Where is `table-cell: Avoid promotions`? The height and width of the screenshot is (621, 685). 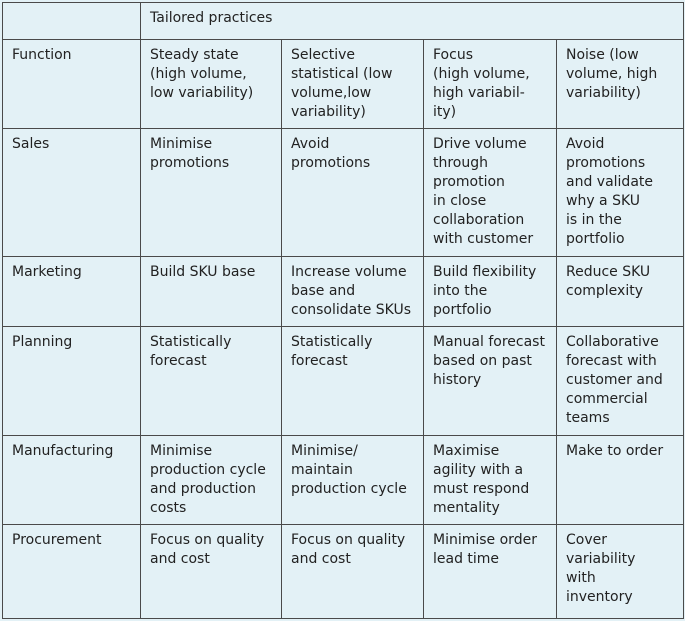 table-cell: Avoid promotions is located at coordinates (352, 192).